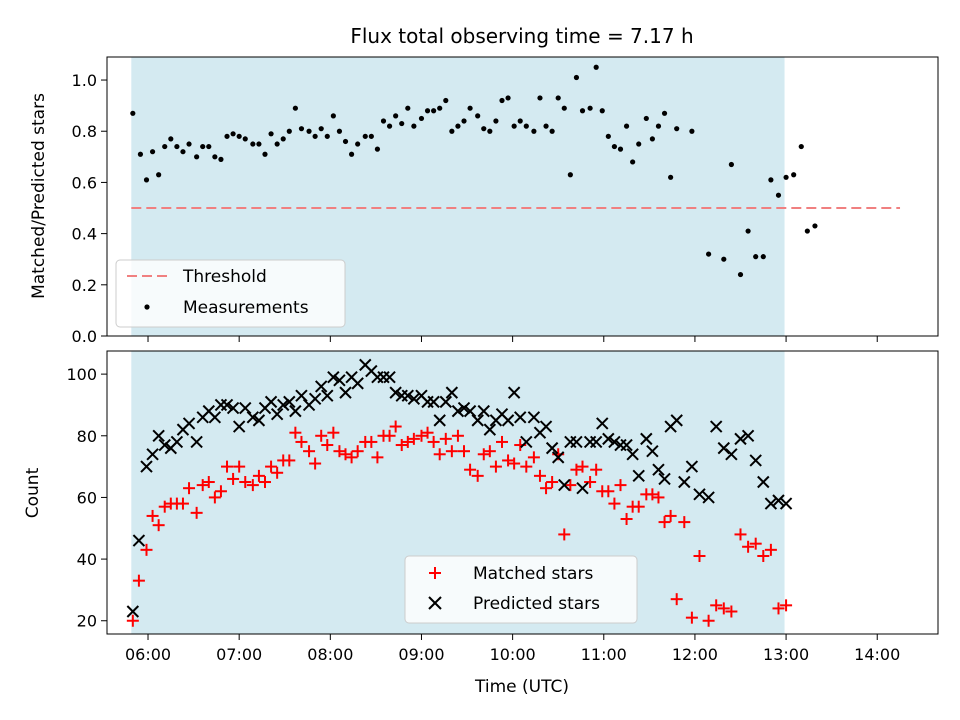 The height and width of the screenshot is (720, 960). What do you see at coordinates (695, 654) in the screenshot?
I see `x-tick-label: 12:00` at bounding box center [695, 654].